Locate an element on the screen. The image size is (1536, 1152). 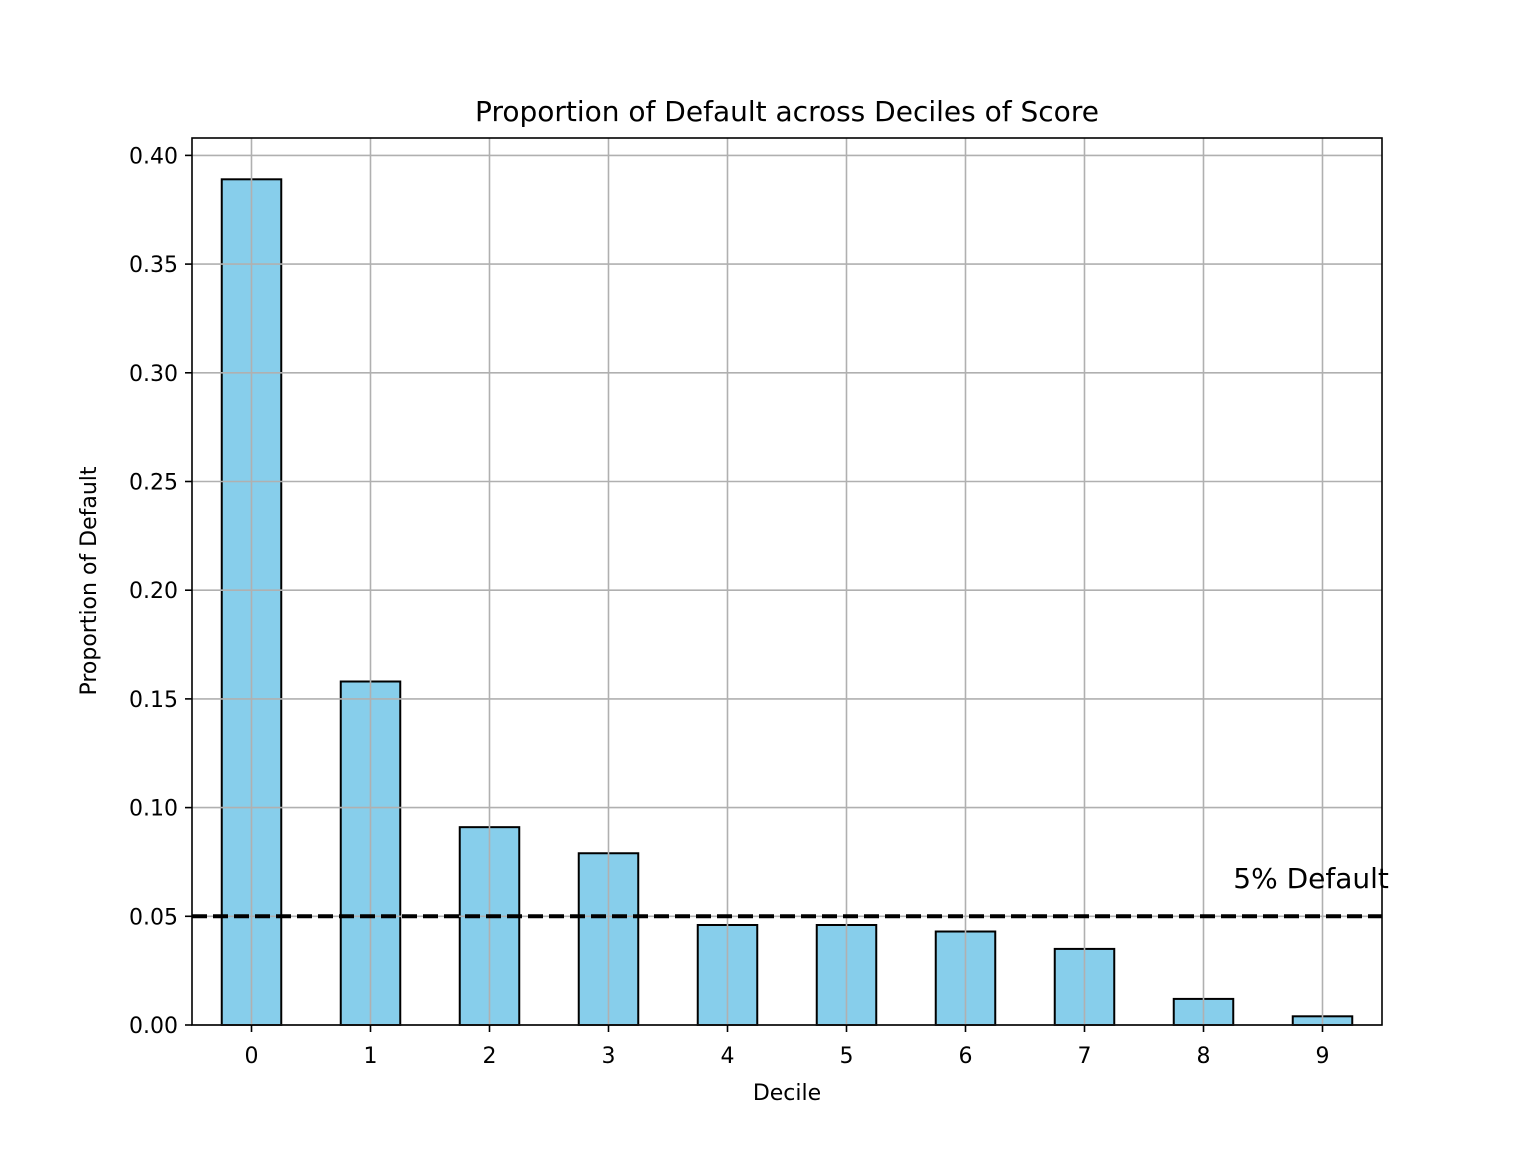
y-tick-label-0: 0.00 is located at coordinates (153, 1026).